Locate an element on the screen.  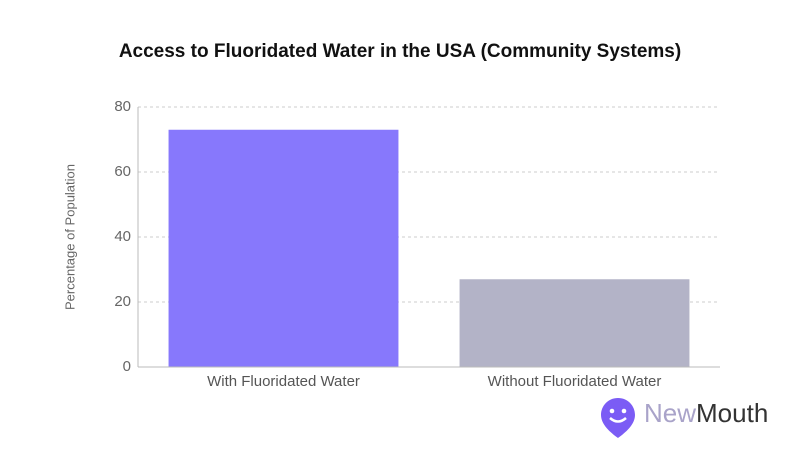
y-tick-label: 0 is located at coordinates (127, 366).